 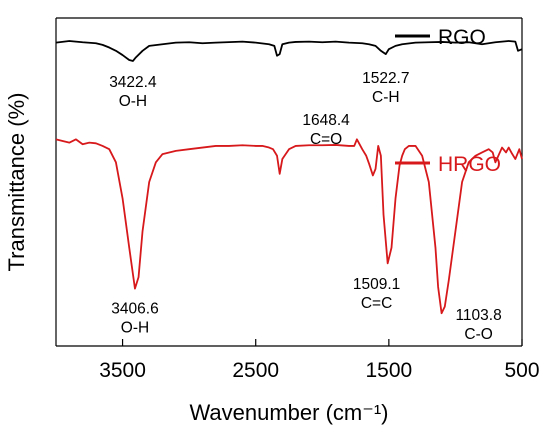 What do you see at coordinates (133, 101) in the screenshot?
I see `annotation-group-rgo-0: O-H` at bounding box center [133, 101].